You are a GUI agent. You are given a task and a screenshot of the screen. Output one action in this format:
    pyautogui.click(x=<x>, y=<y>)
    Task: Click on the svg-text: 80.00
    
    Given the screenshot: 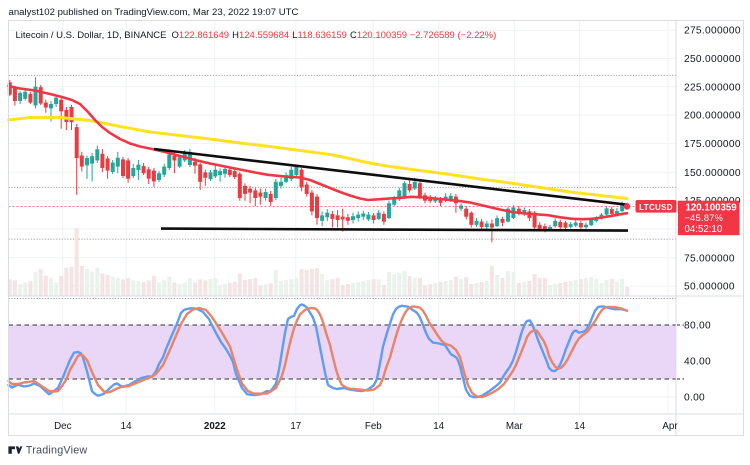 What is the action you would take?
    pyautogui.click(x=697, y=326)
    